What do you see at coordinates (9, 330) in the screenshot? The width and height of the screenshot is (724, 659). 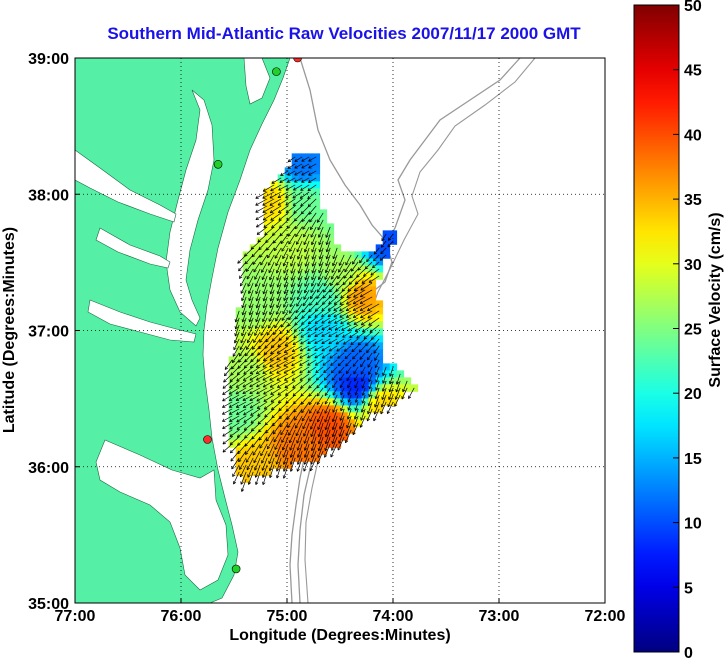 I see `y-axis-label: Latitude (Degrees:Minutes)` at bounding box center [9, 330].